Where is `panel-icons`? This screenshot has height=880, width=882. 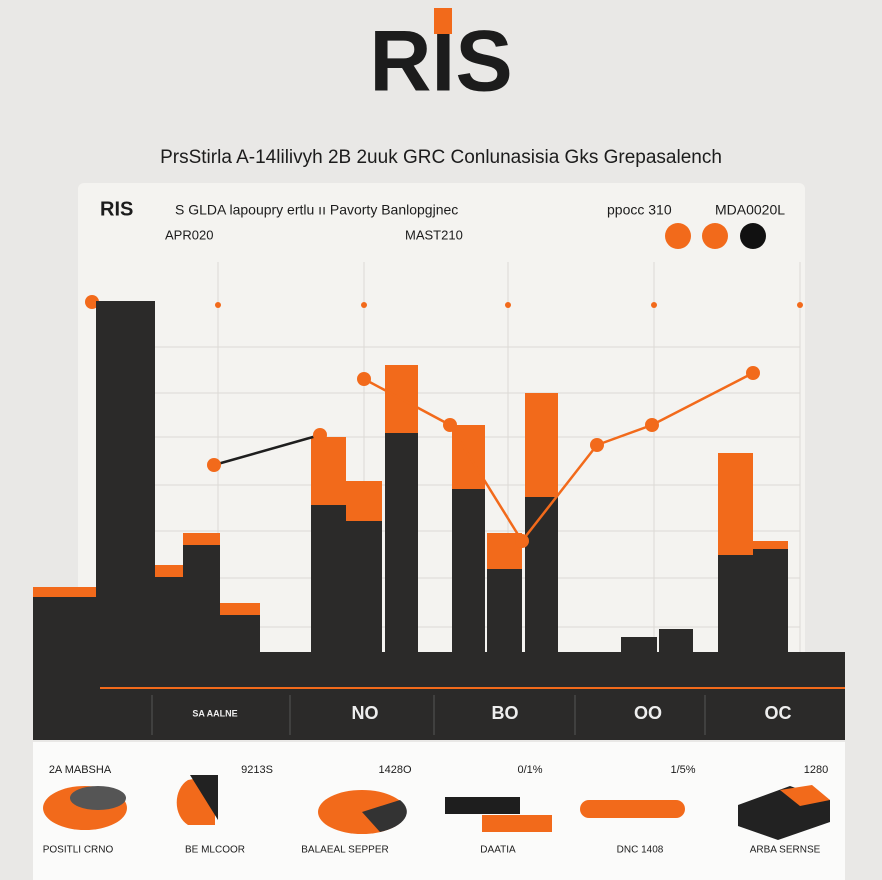 panel-icons is located at coordinates (436, 807).